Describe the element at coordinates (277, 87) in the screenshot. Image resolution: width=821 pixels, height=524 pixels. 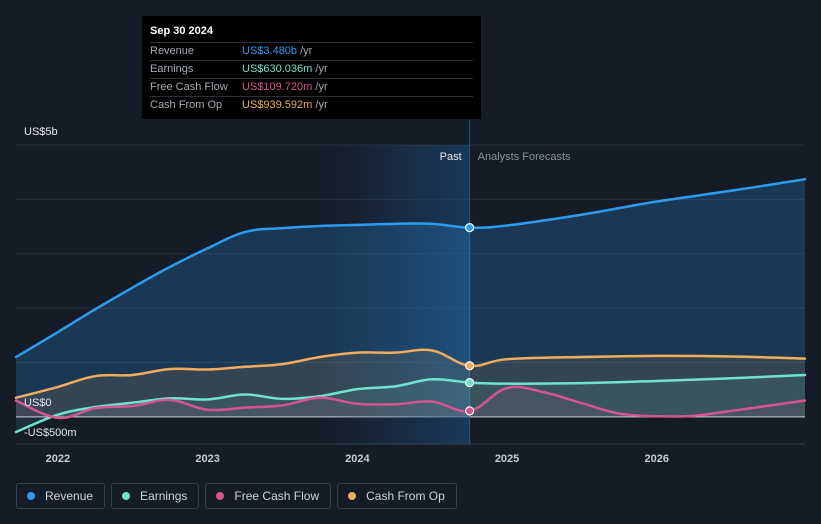
I see `tooltip-value-number: US$109.720m` at that location.